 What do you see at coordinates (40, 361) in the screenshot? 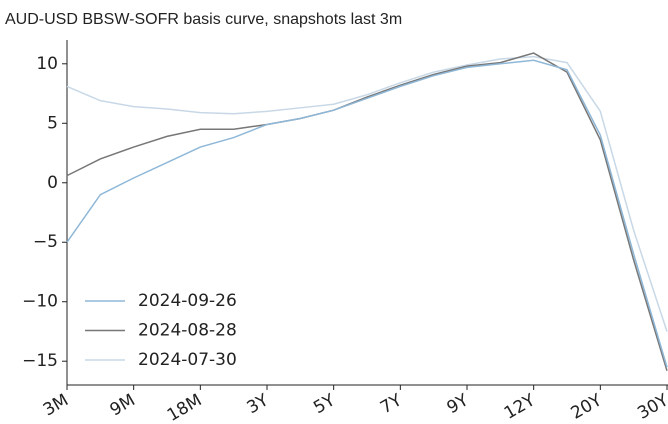
I see `y-tick-label: −15` at bounding box center [40, 361].